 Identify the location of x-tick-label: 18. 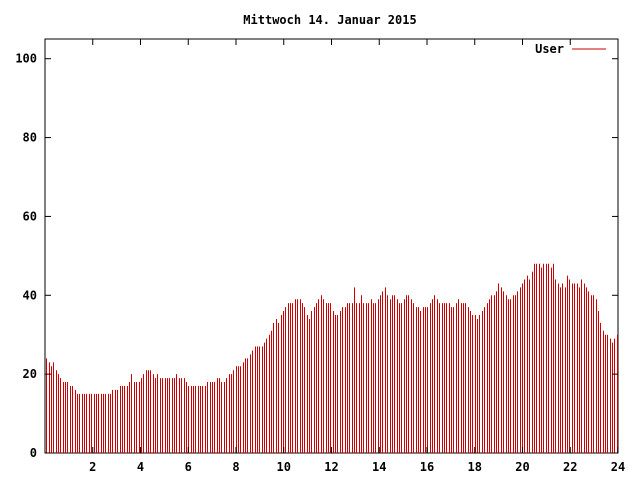
(475, 467).